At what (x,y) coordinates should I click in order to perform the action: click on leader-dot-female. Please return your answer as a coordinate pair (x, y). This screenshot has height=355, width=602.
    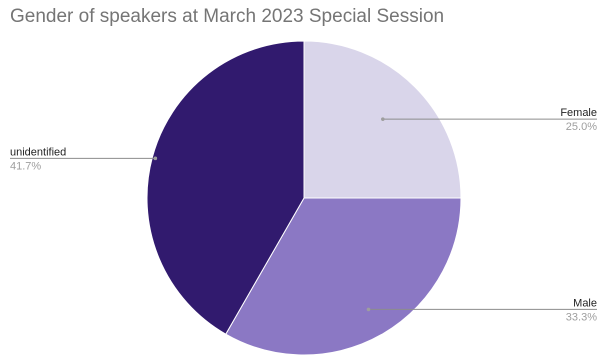
    Looking at the image, I should click on (383, 119).